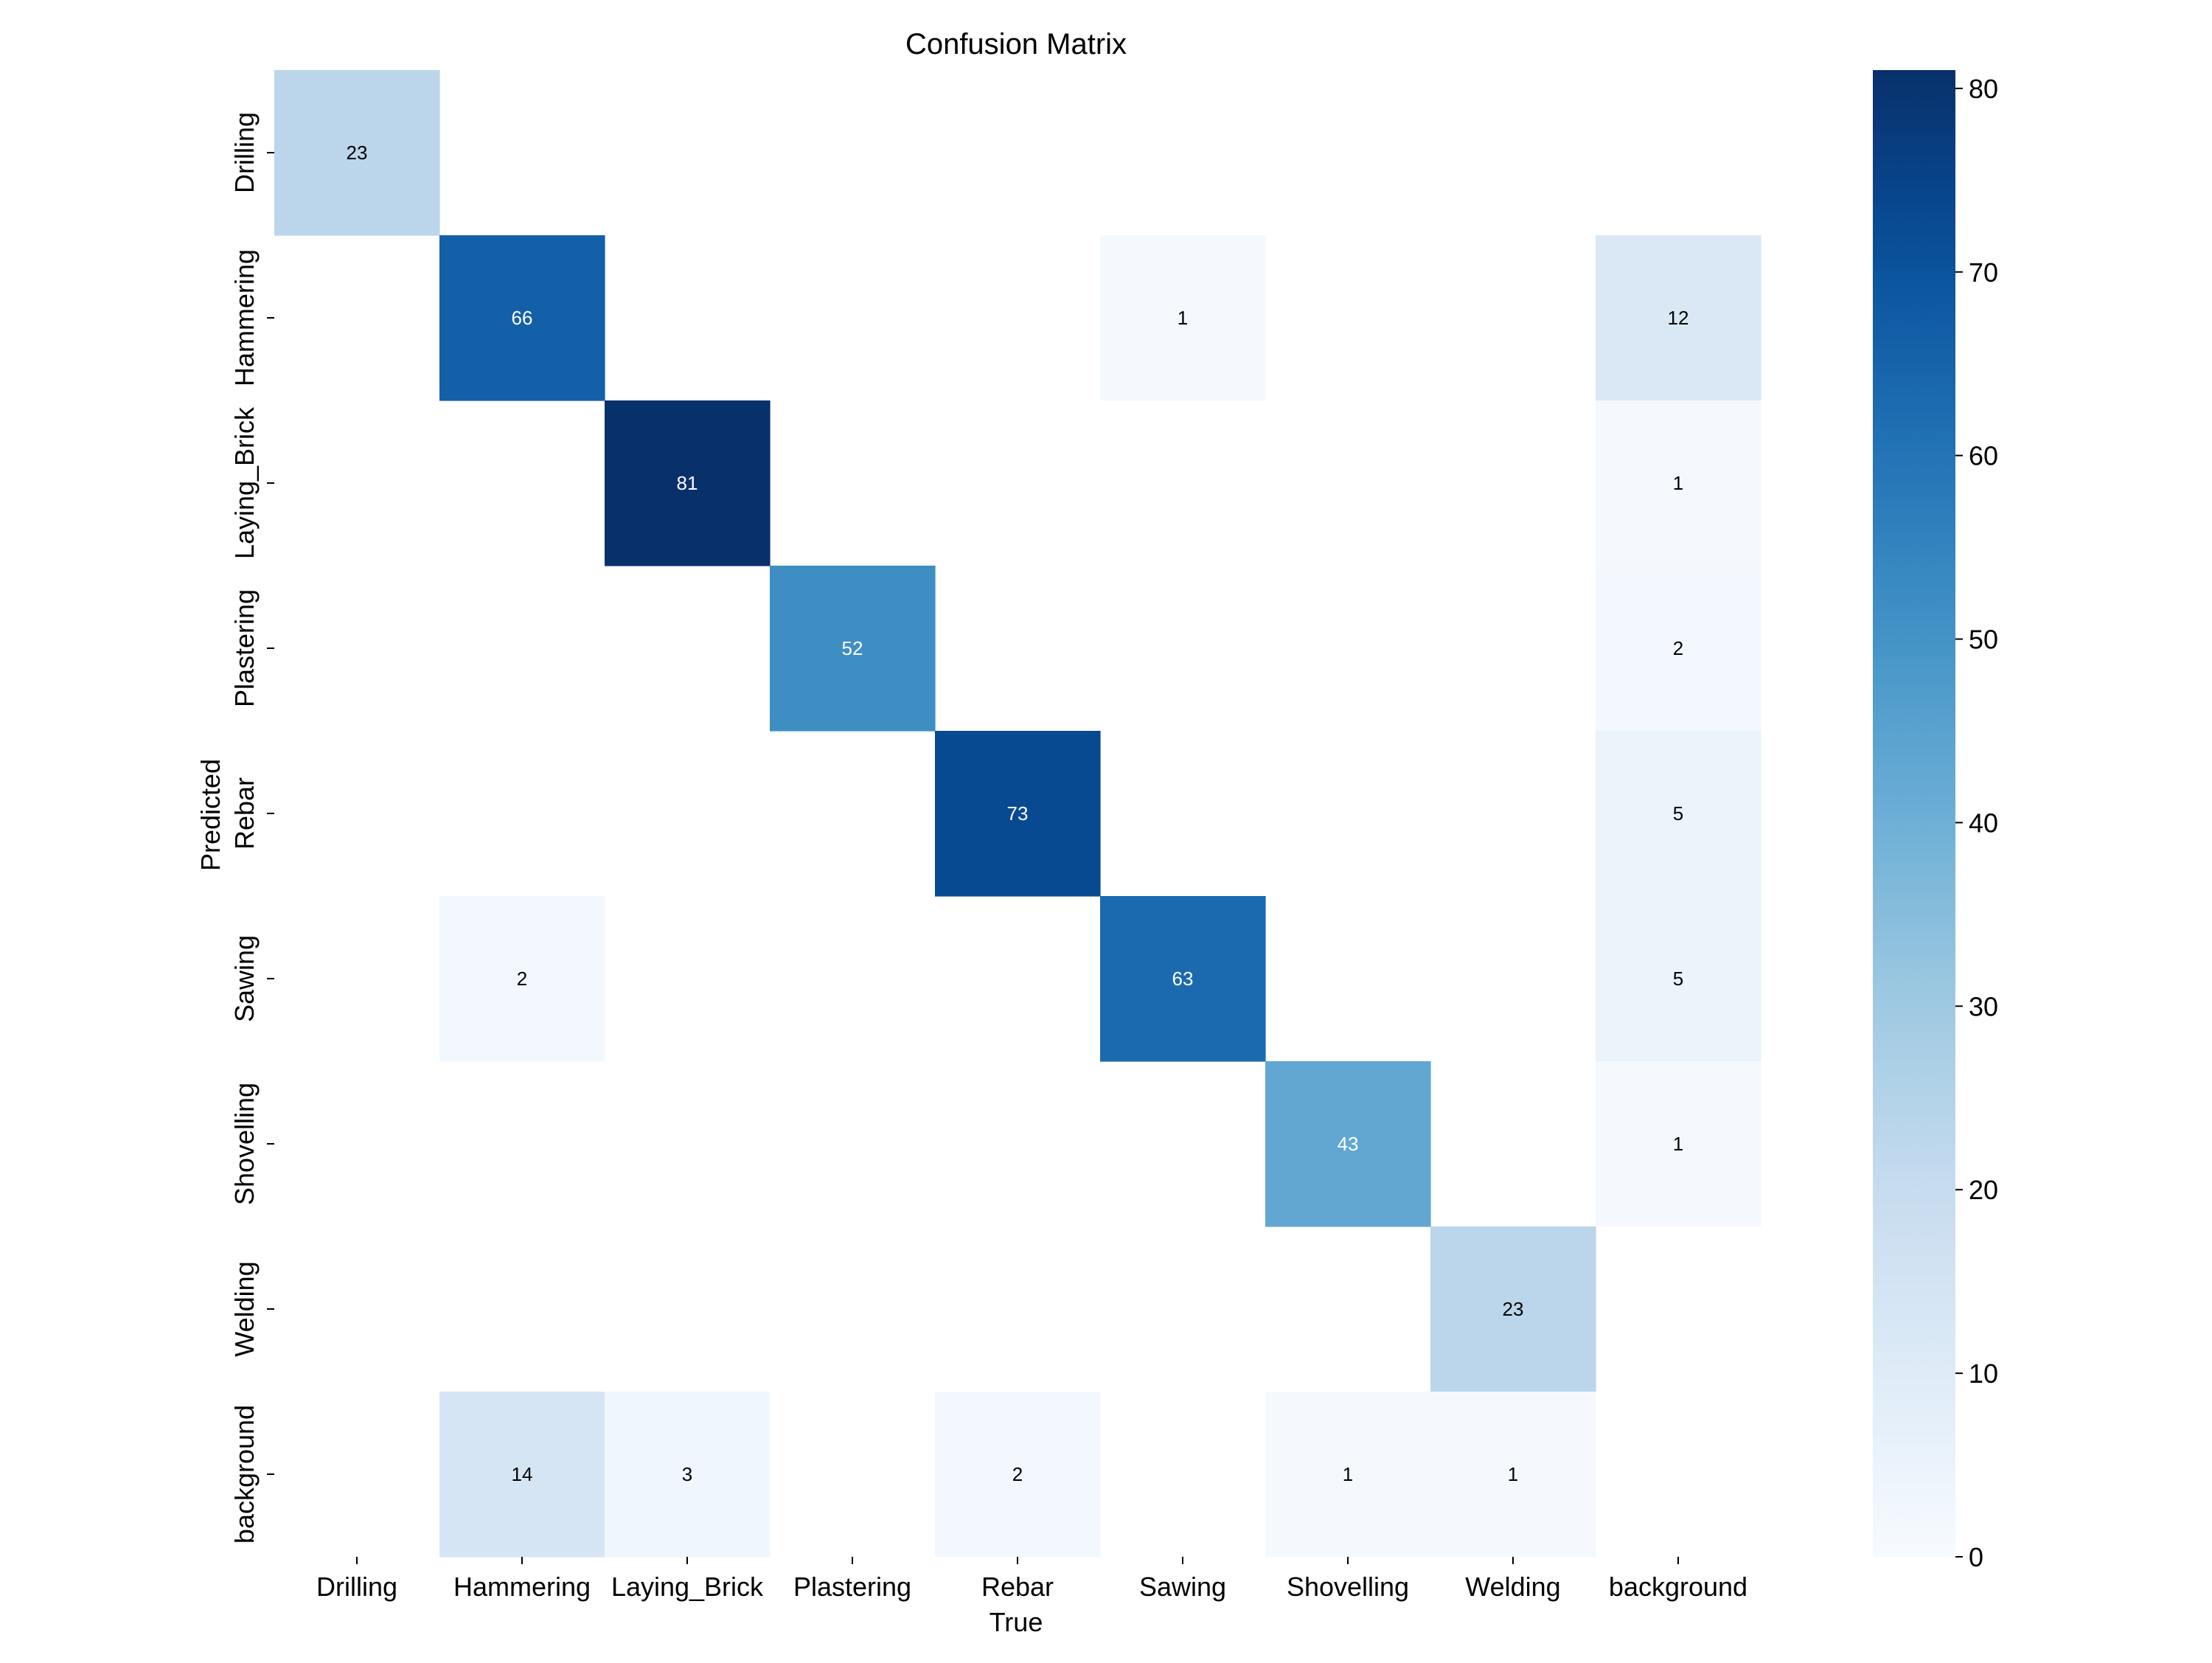  What do you see at coordinates (244, 978) in the screenshot?
I see `y-tick-label: Sawing` at bounding box center [244, 978].